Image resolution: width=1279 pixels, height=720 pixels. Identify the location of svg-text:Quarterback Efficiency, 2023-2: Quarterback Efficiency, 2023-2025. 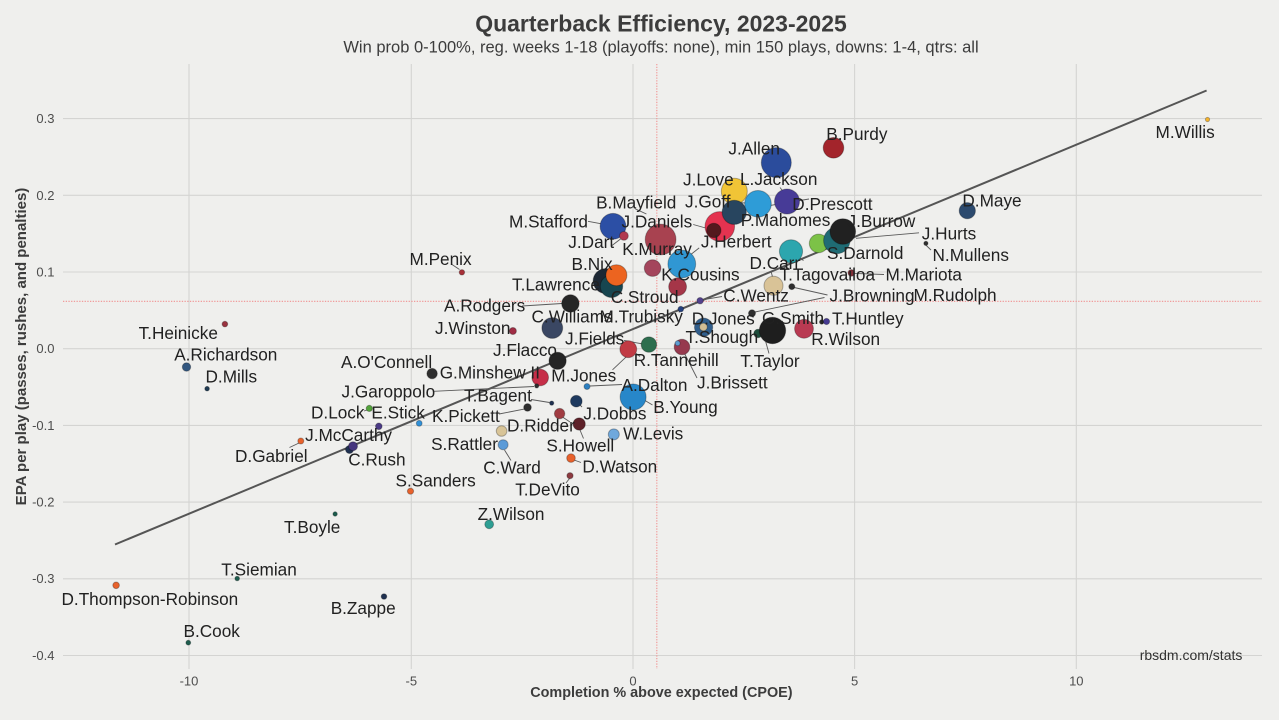
(661, 24).